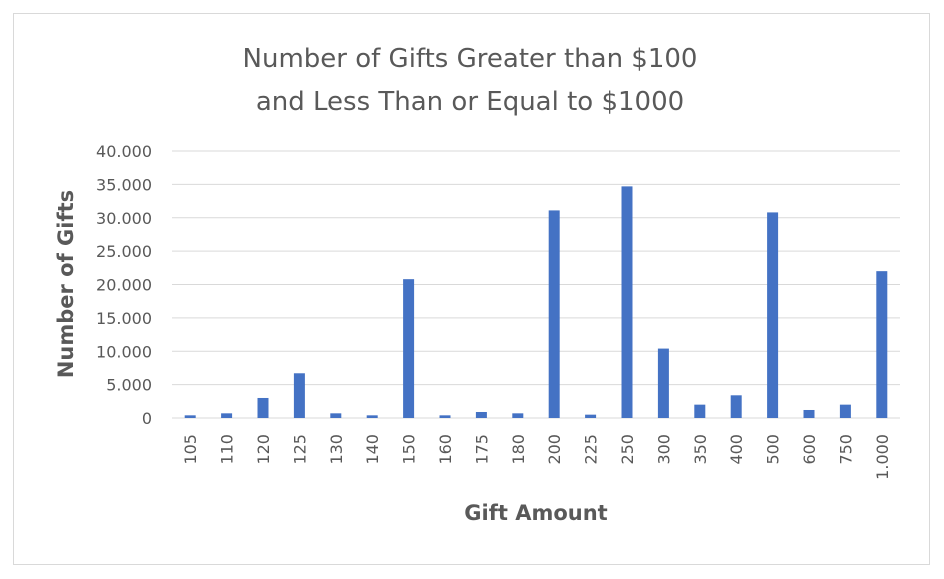  Describe the element at coordinates (299, 449) in the screenshot. I see `x-tick-label: 125` at that location.